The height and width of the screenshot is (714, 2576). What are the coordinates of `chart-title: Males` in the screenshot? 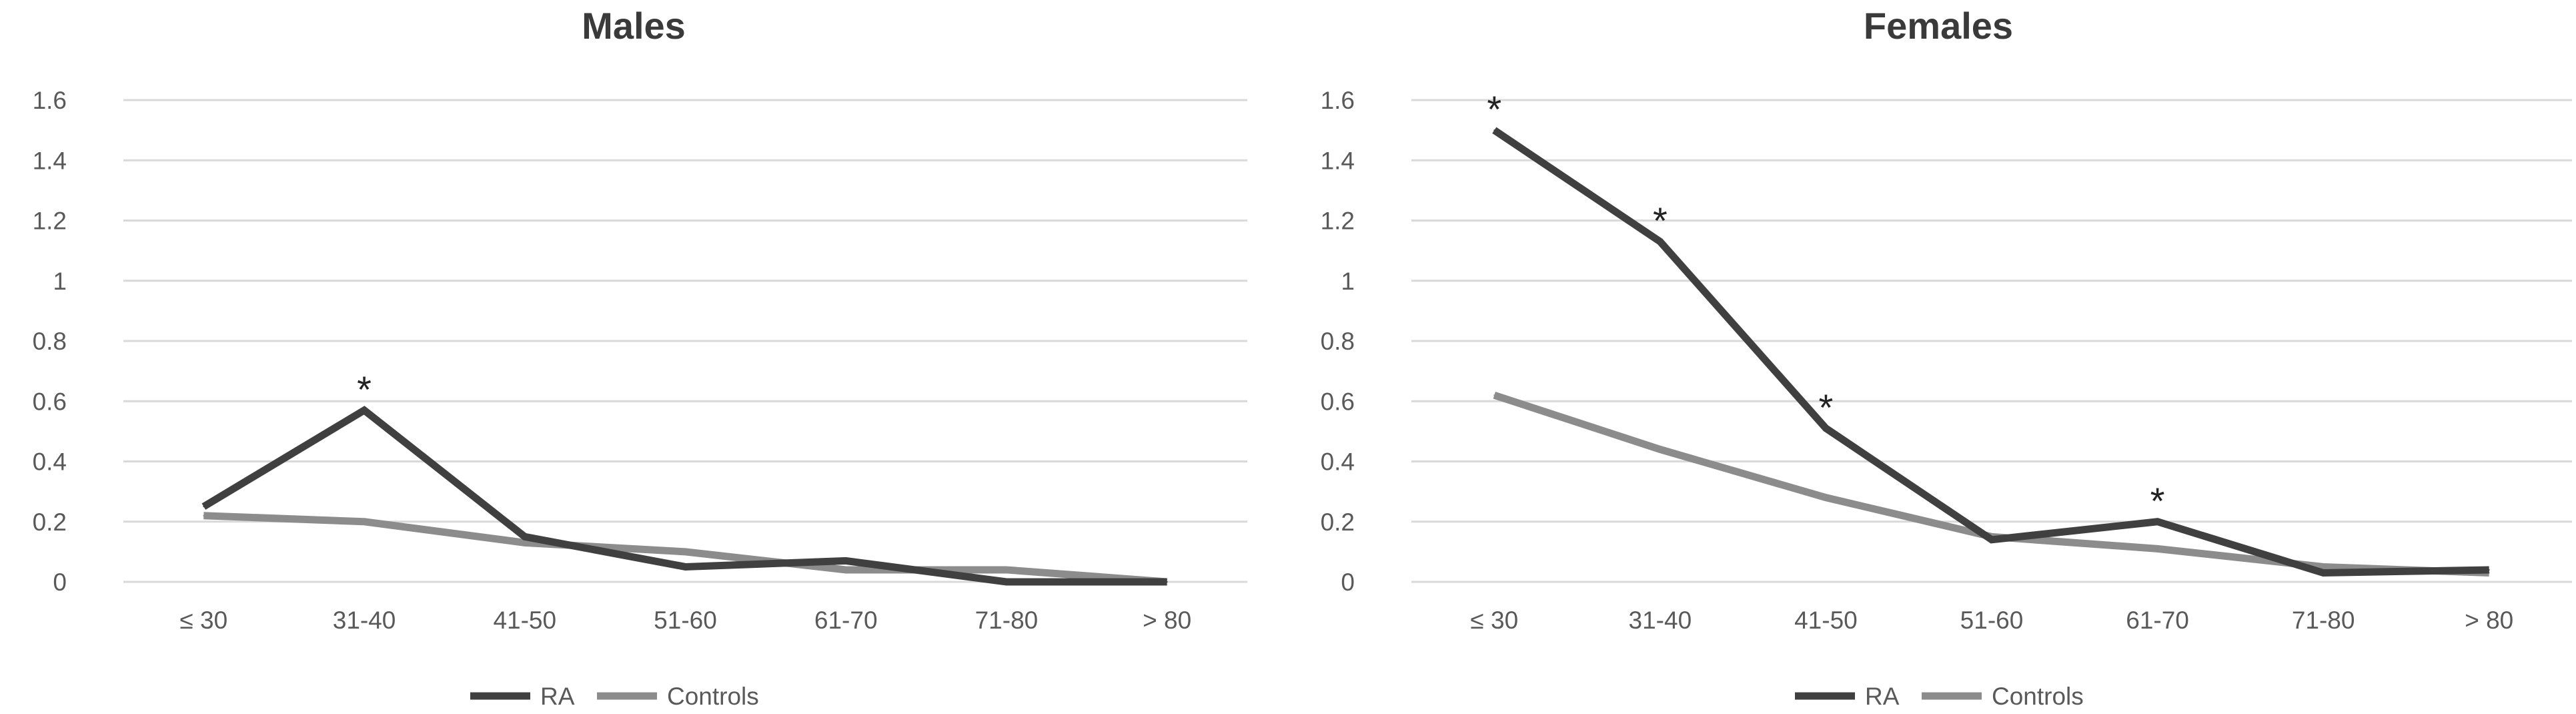 It's located at (634, 26).